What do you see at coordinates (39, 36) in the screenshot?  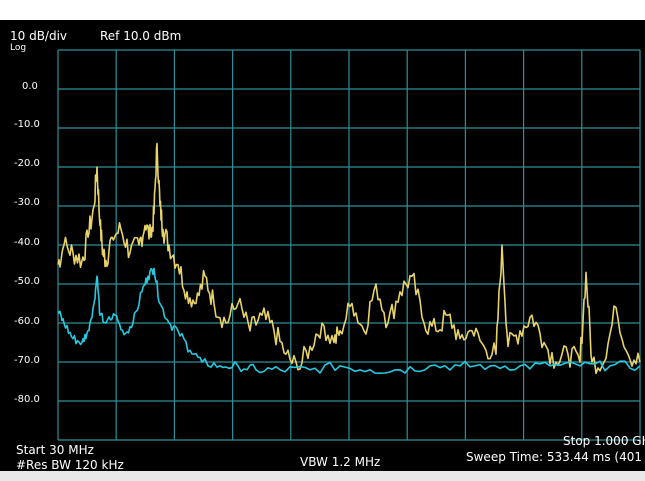 I see `scale-label: 10 dB/div` at bounding box center [39, 36].